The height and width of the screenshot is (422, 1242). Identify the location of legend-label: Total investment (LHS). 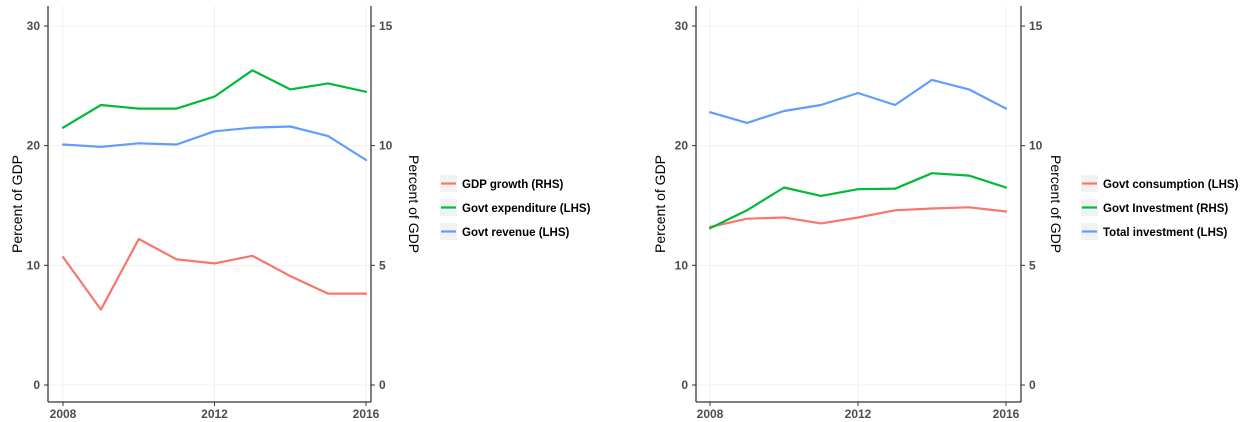
(1165, 233).